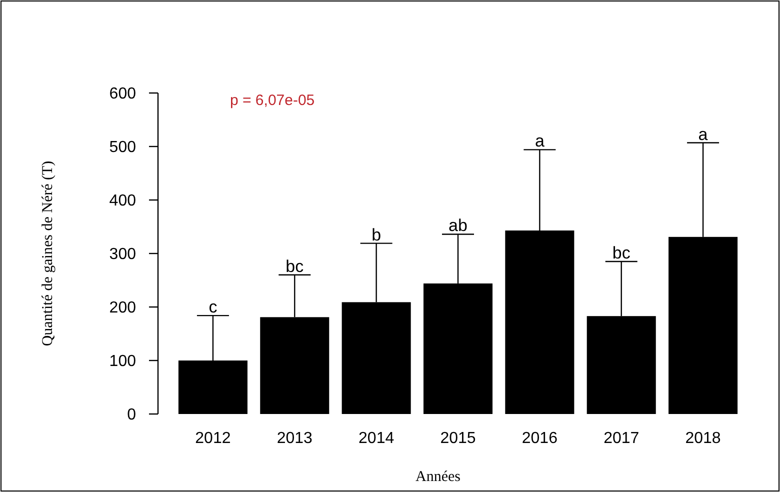 This screenshot has width=780, height=492. I want to click on y-tick-label: 500, so click(122, 147).